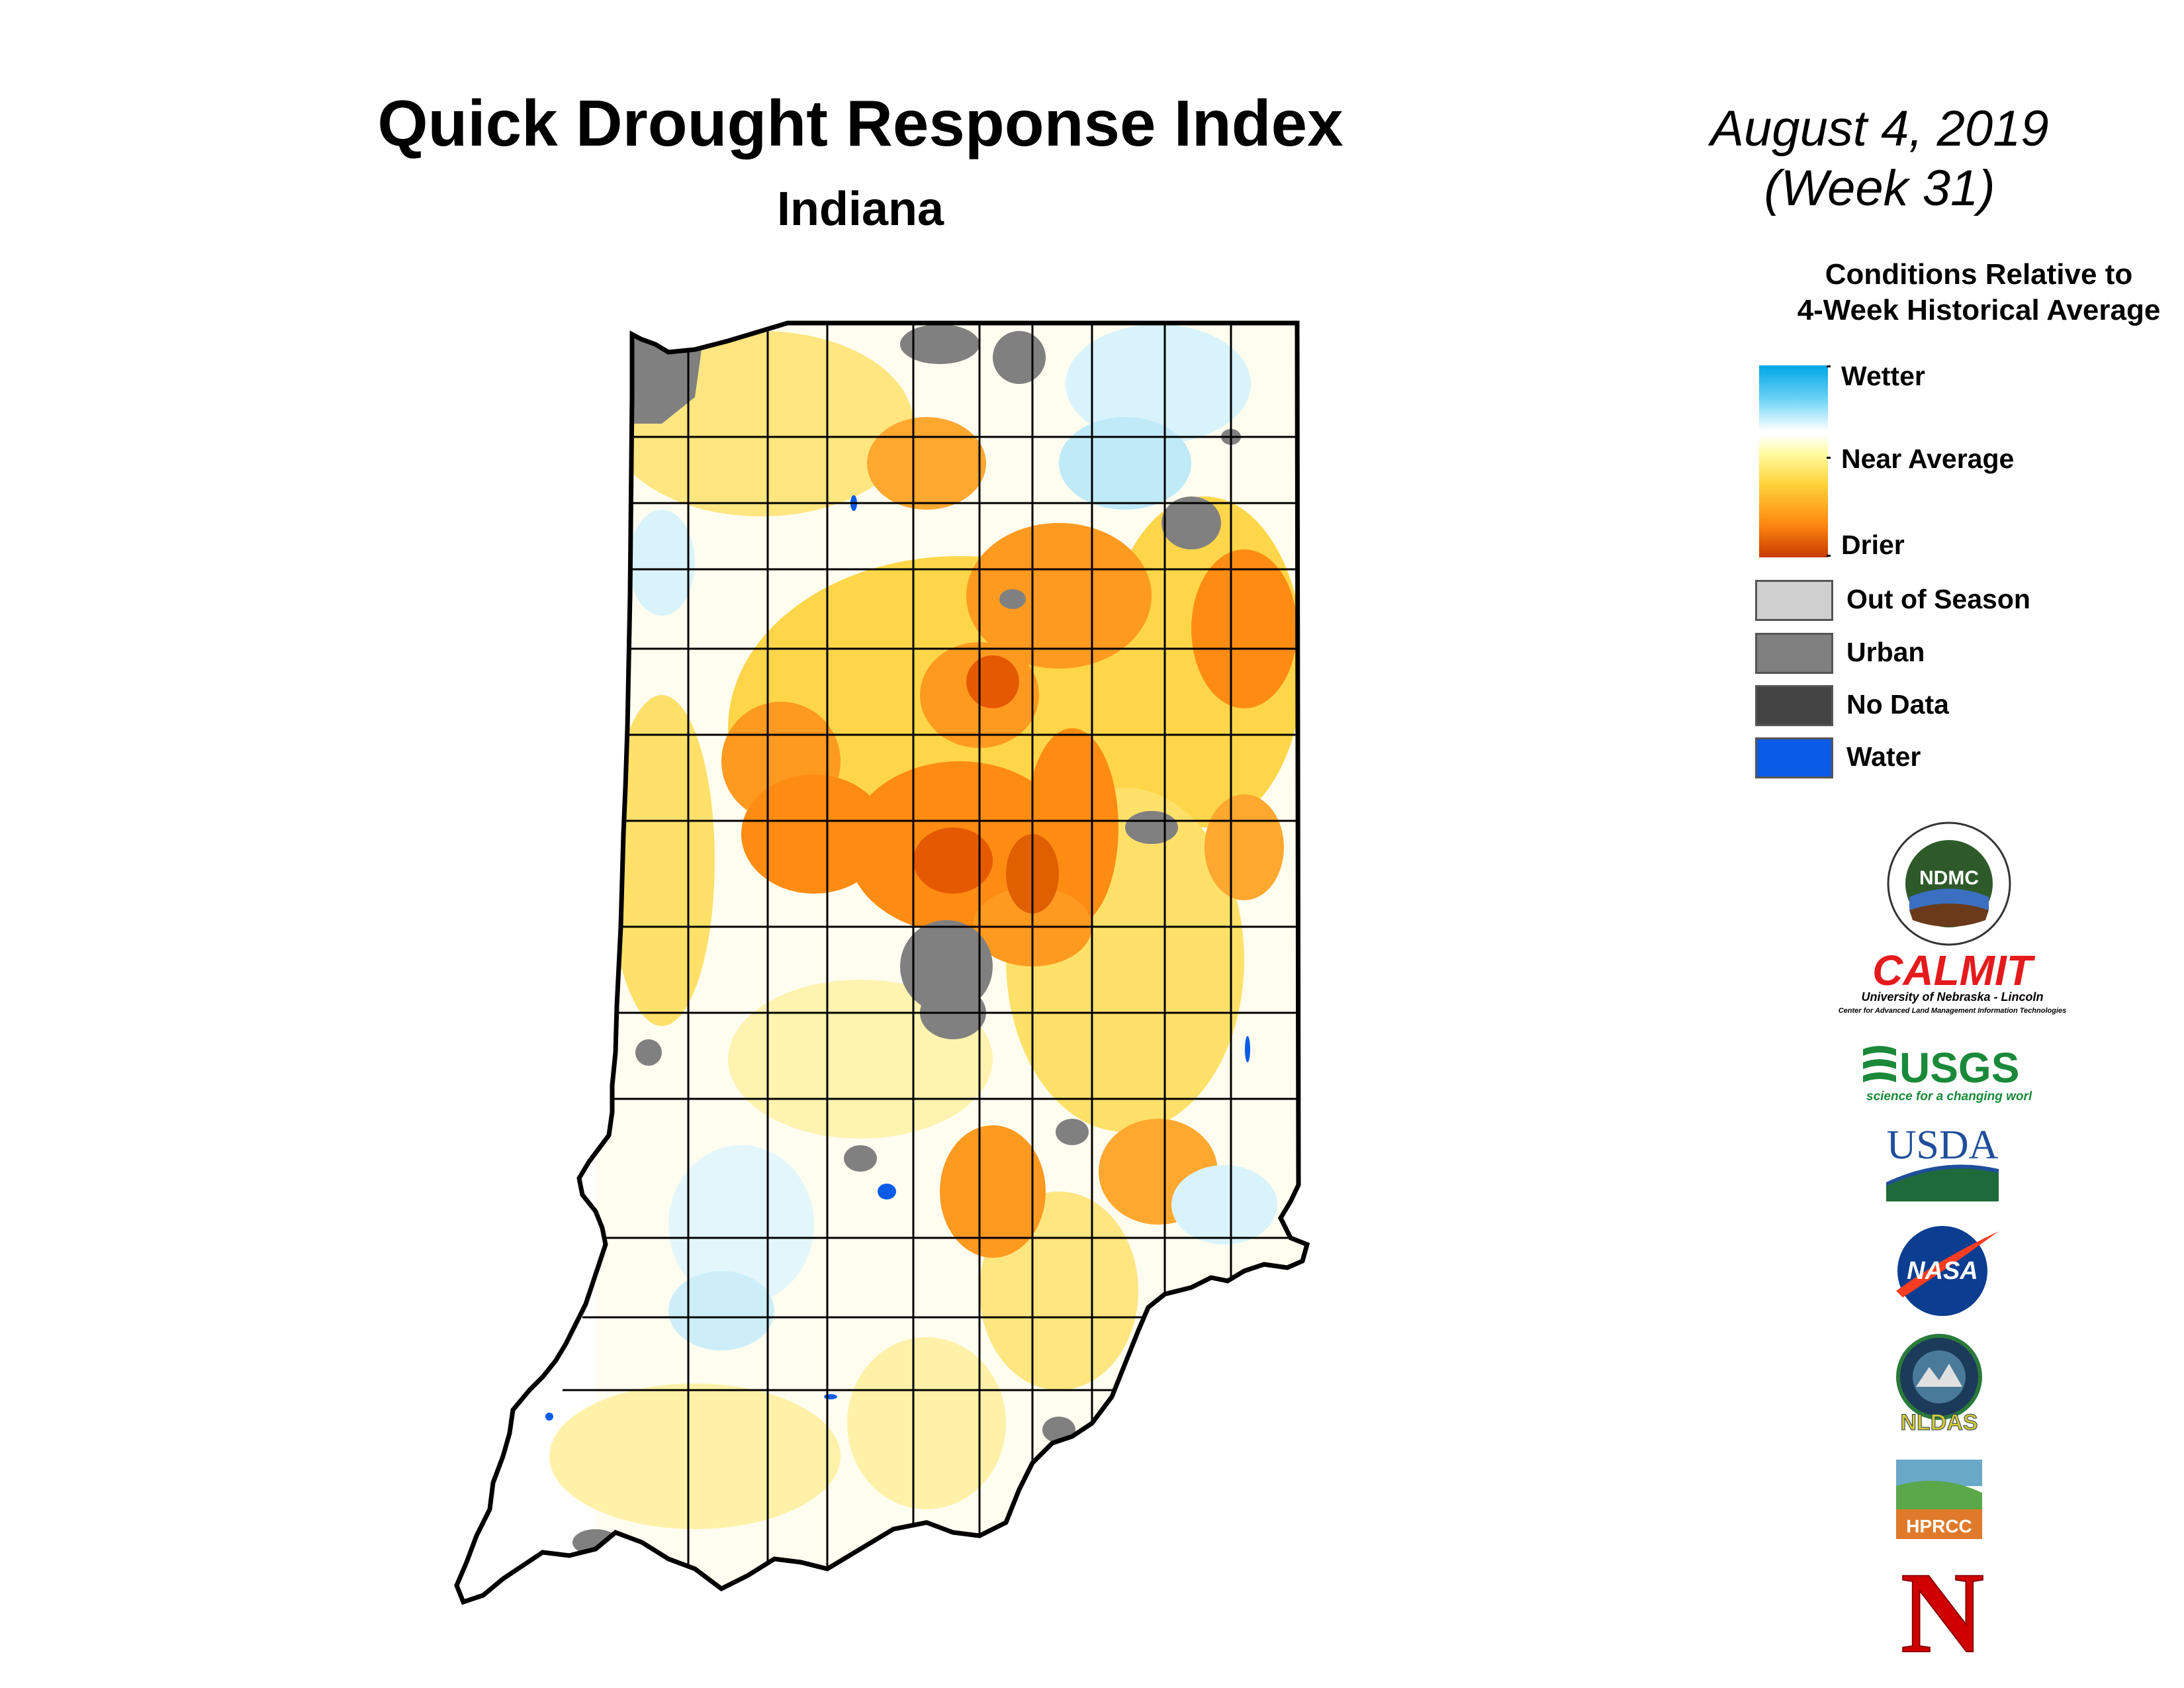 Image resolution: width=2184 pixels, height=1688 pixels. What do you see at coordinates (1952, 997) in the screenshot?
I see `calmit-subtitle-1: University of Nebraska - Lincoln` at bounding box center [1952, 997].